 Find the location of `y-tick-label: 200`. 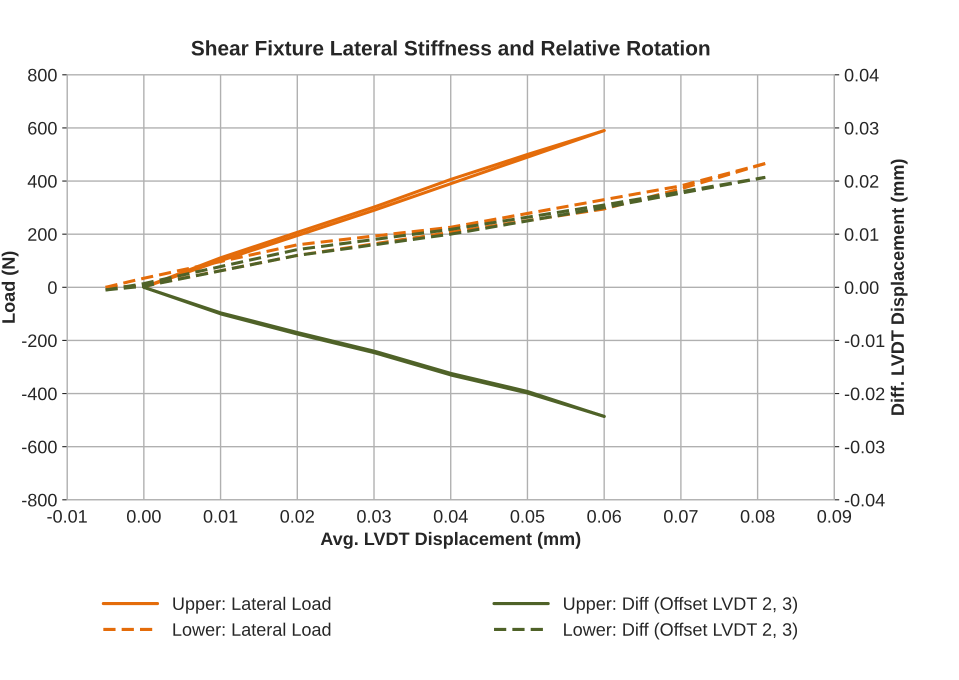

y-tick-label: 200 is located at coordinates (42, 234).